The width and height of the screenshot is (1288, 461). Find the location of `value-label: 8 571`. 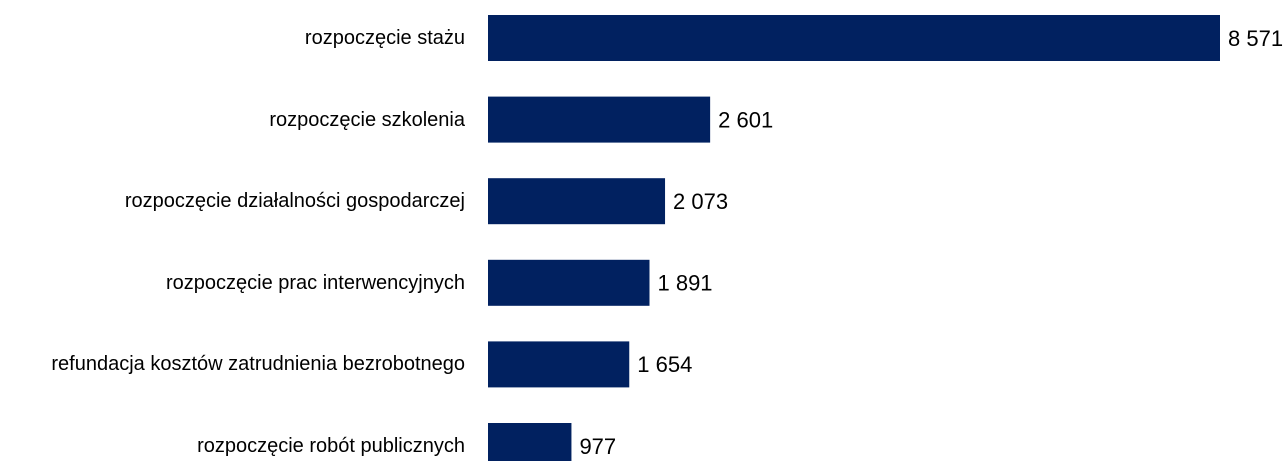

value-label: 8 571 is located at coordinates (1255, 38).